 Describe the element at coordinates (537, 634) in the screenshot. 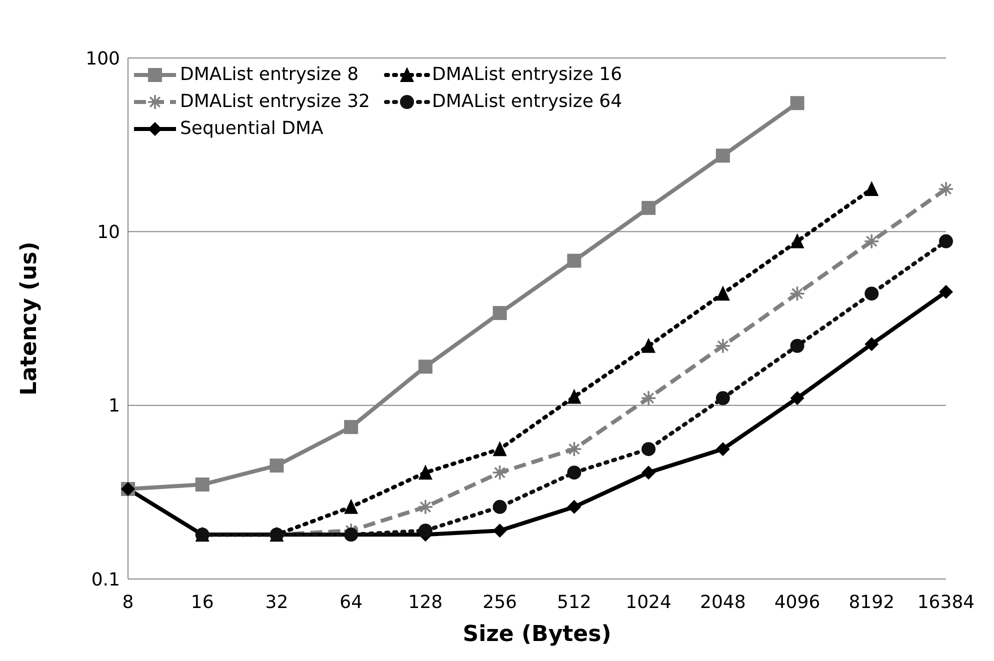

I see `x-axis-title: Size (Bytes)` at that location.